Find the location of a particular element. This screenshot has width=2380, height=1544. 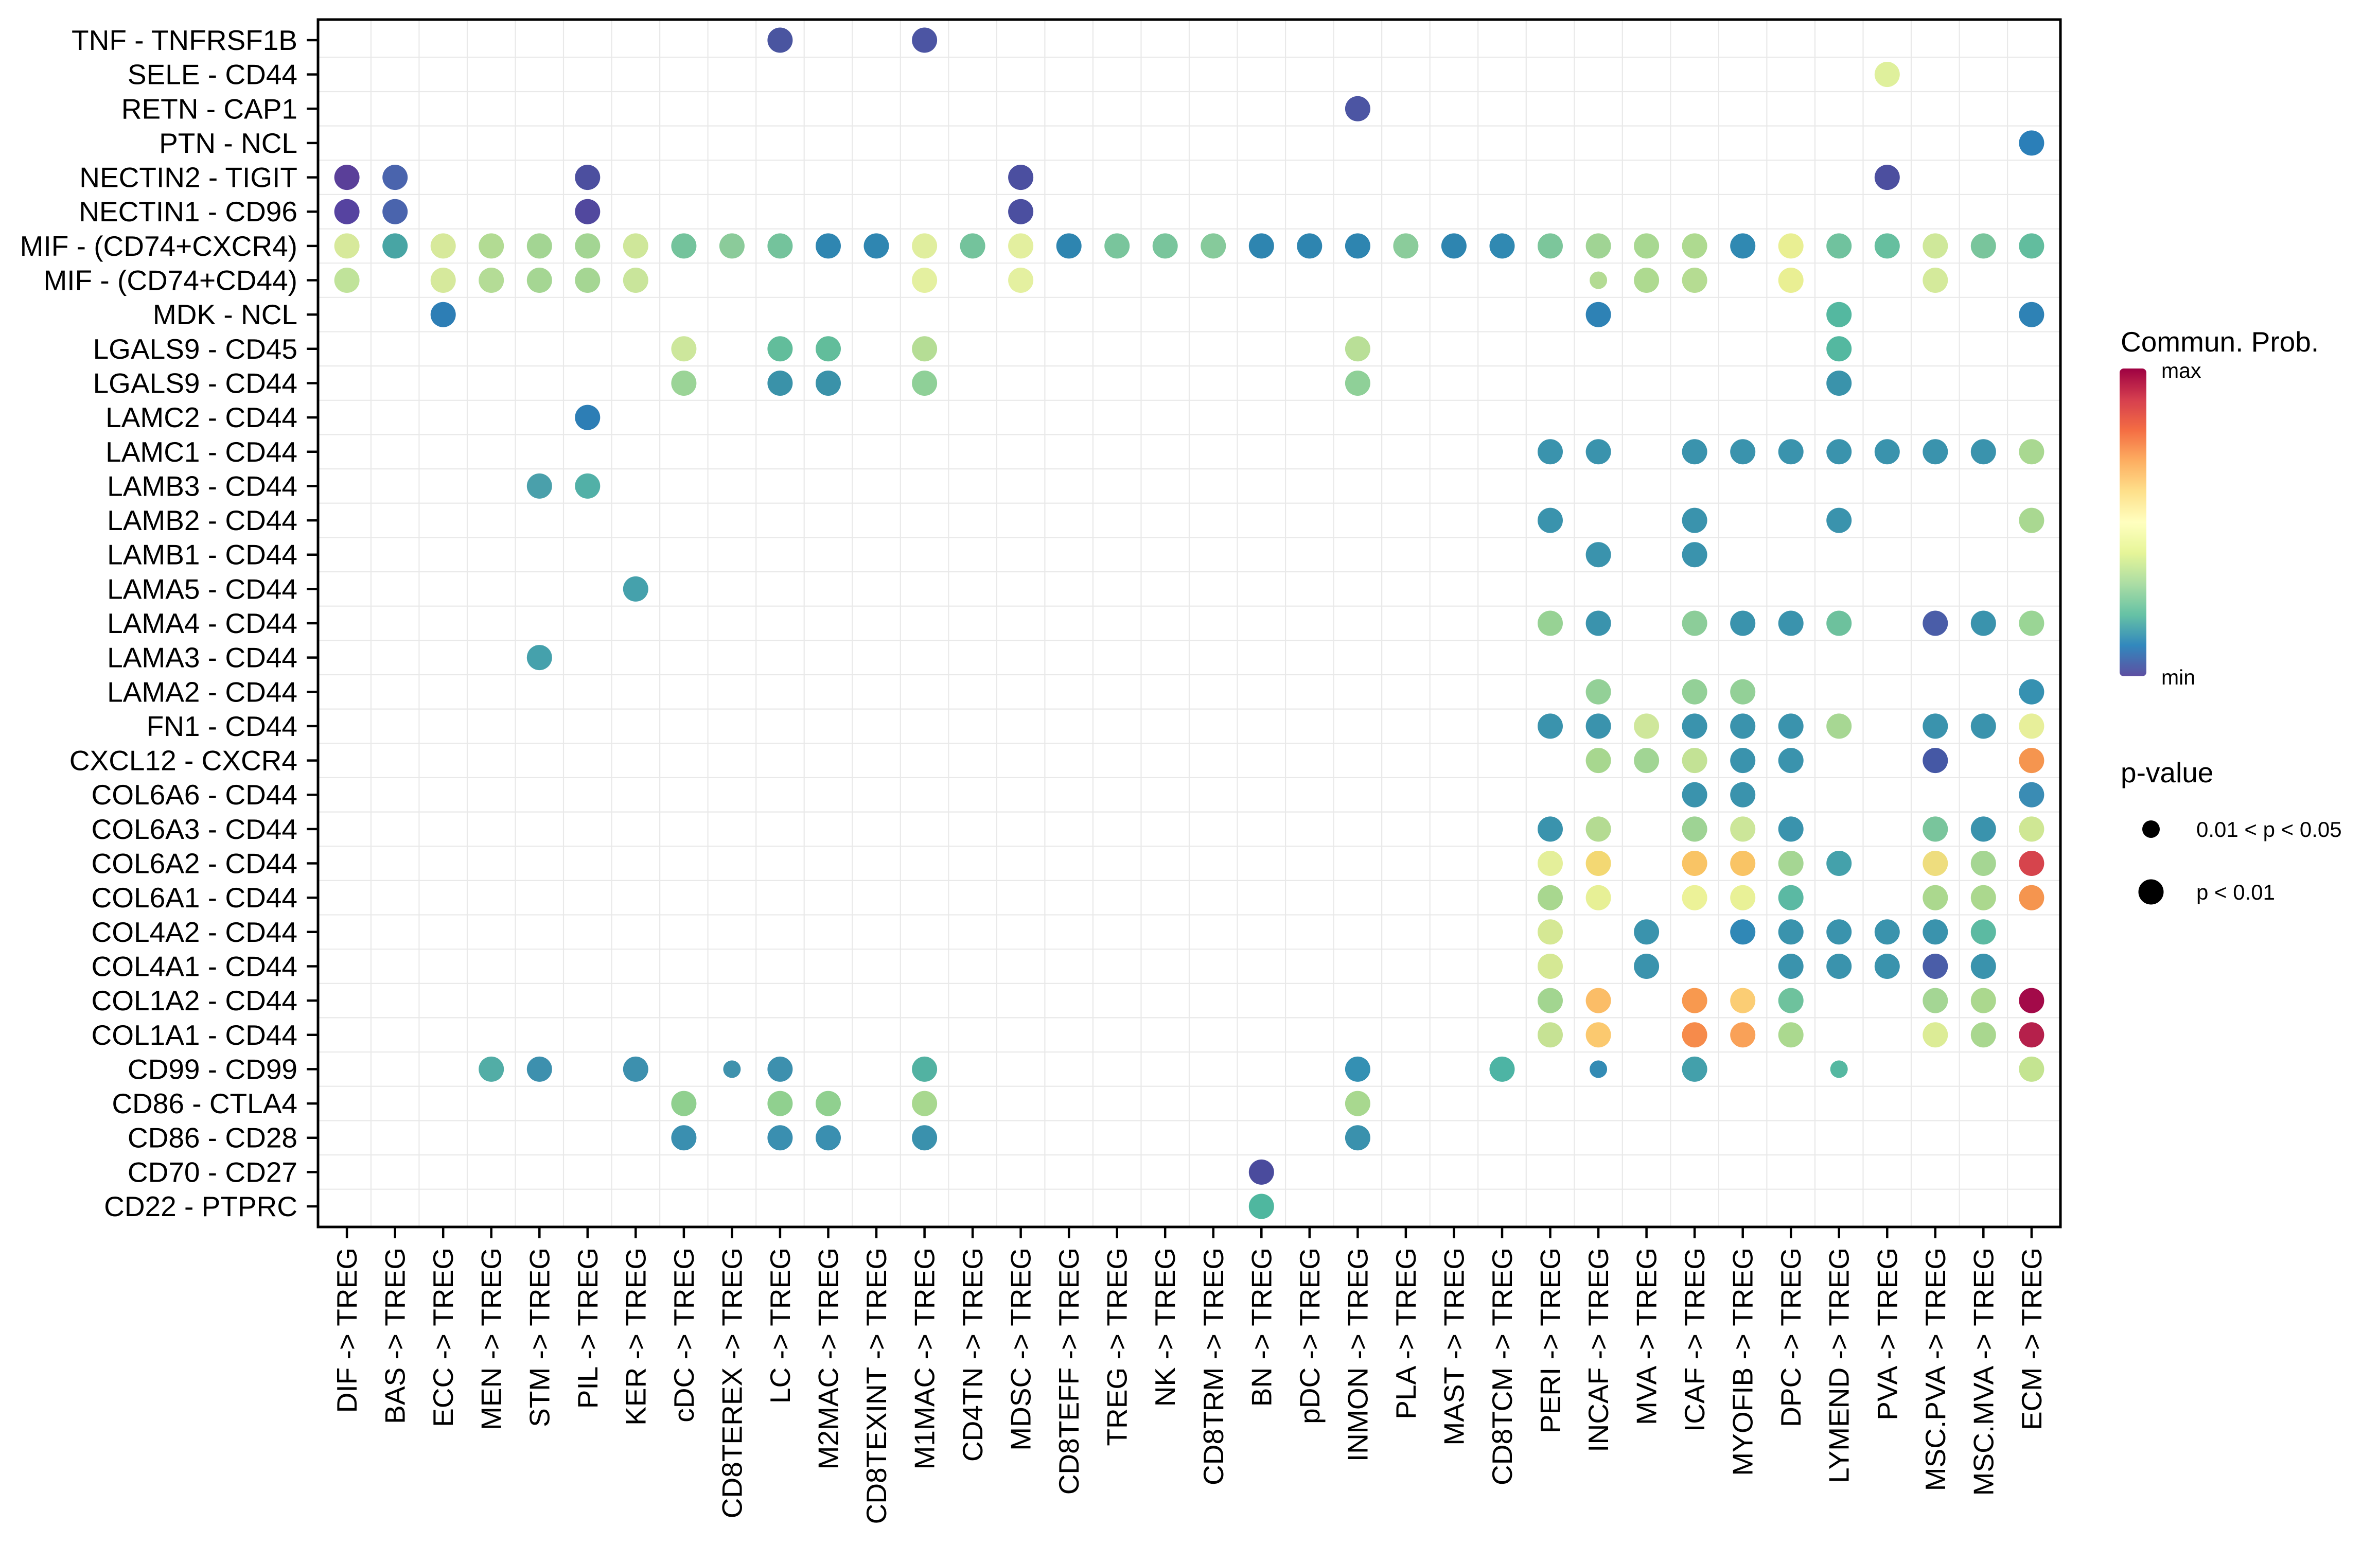

svg-text: CD70 - CD27 is located at coordinates (212, 1172).